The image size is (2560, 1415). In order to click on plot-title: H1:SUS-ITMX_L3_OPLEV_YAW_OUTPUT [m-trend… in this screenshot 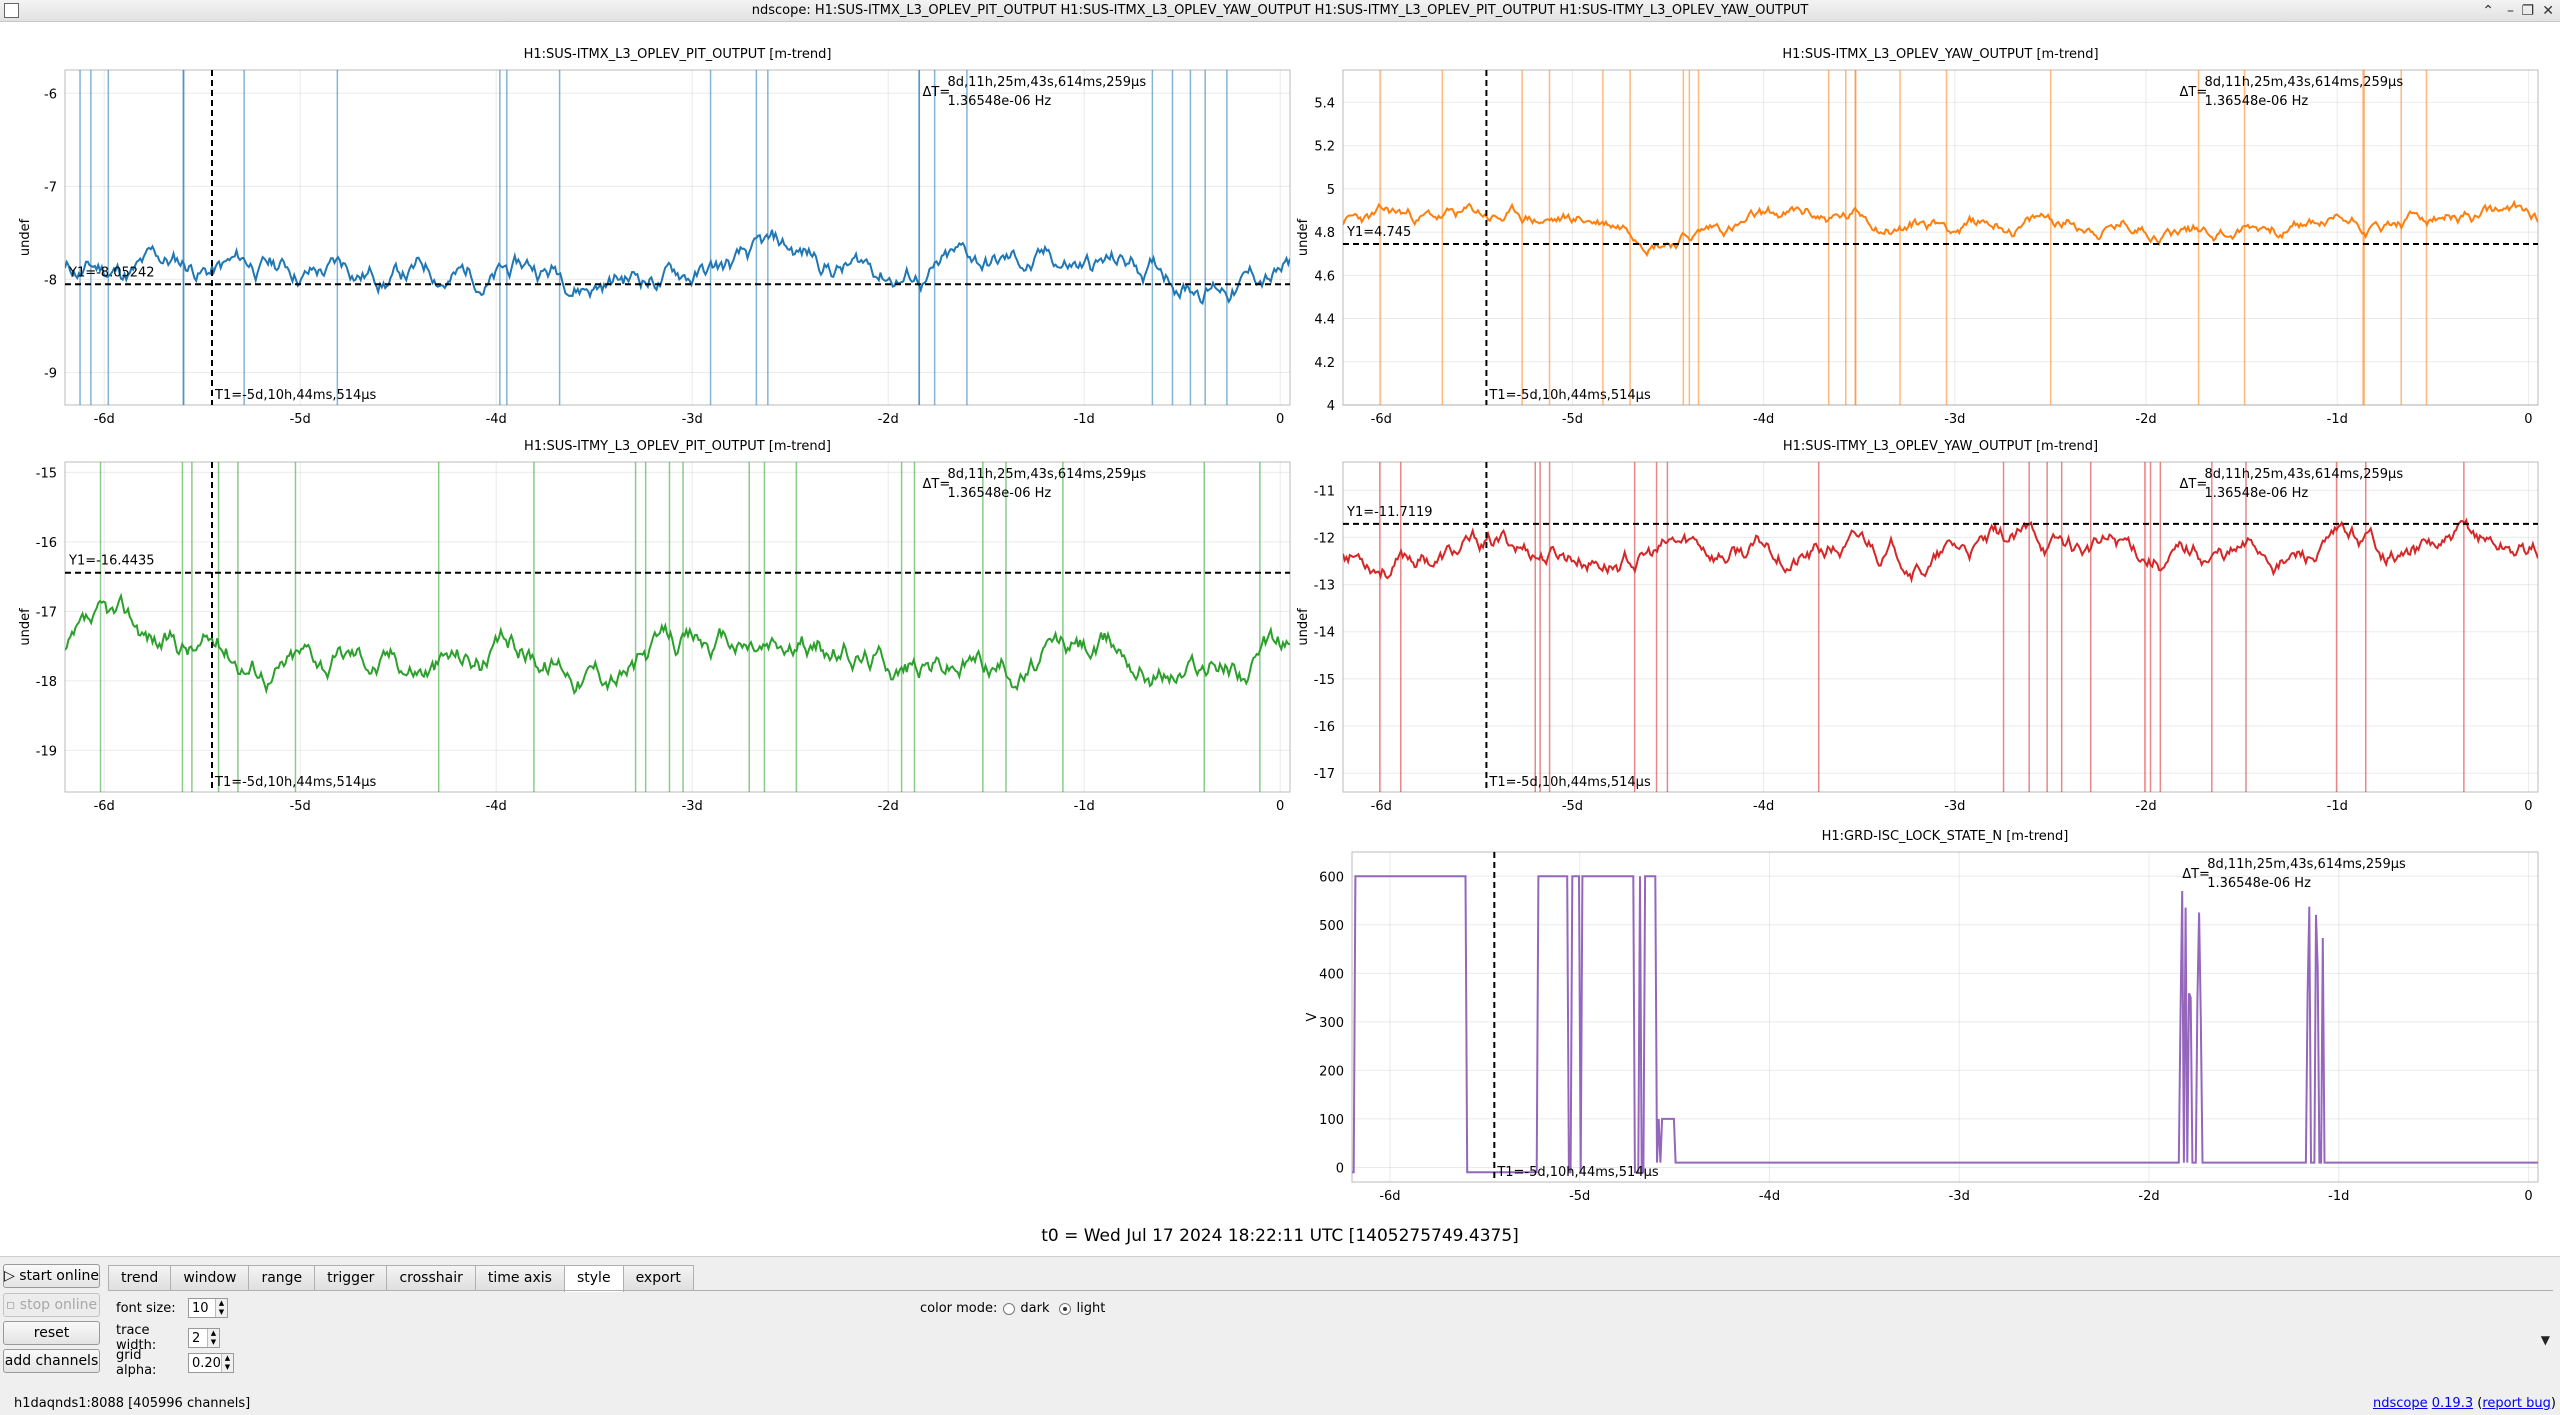, I will do `click(1940, 54)`.